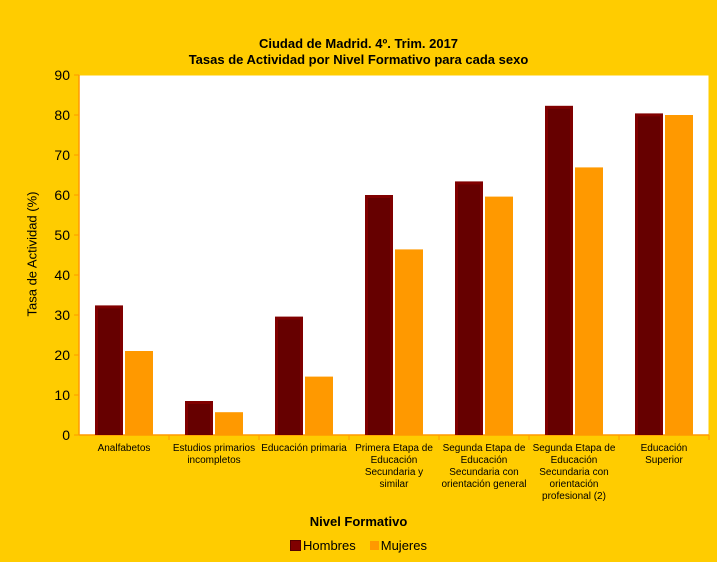 Image resolution: width=717 pixels, height=562 pixels. Describe the element at coordinates (664, 454) in the screenshot. I see `x-tick-label: Educación Superior` at that location.